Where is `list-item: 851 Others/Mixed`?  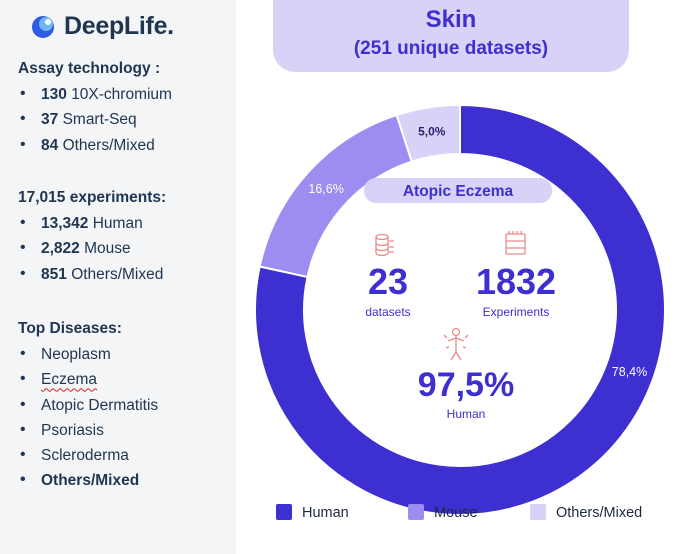 list-item: 851 Others/Mixed is located at coordinates (92, 274).